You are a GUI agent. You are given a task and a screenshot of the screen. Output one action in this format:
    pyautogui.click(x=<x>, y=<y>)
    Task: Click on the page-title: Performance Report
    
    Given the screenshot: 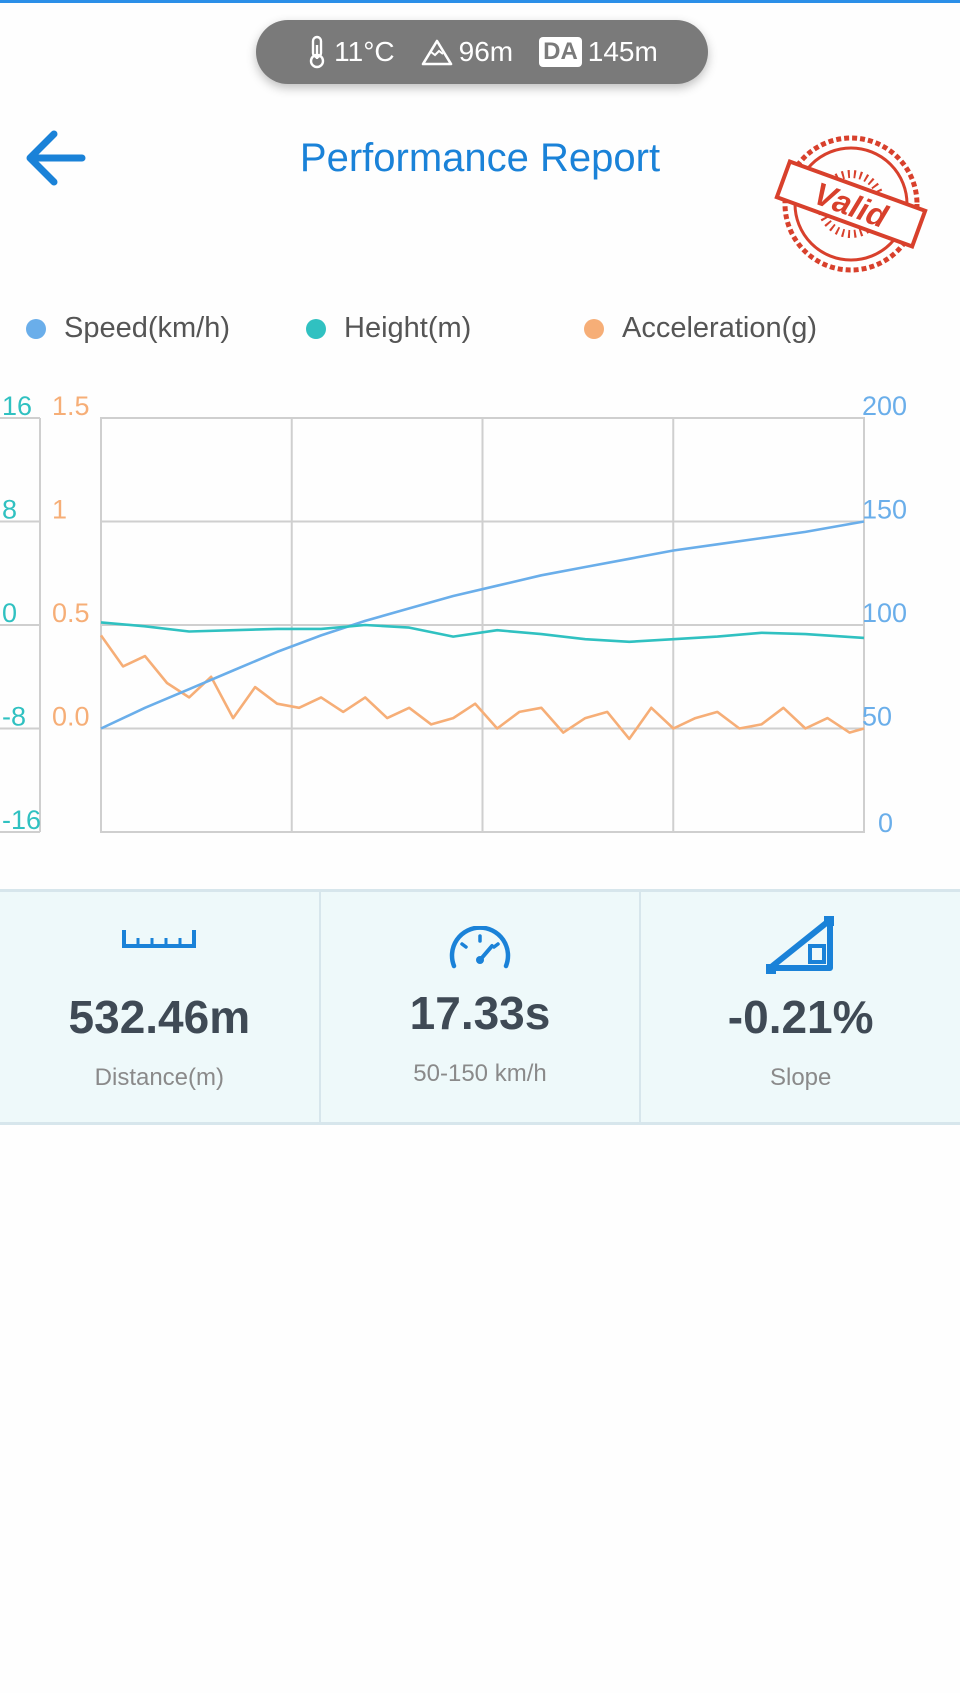 What is the action you would take?
    pyautogui.click(x=480, y=158)
    